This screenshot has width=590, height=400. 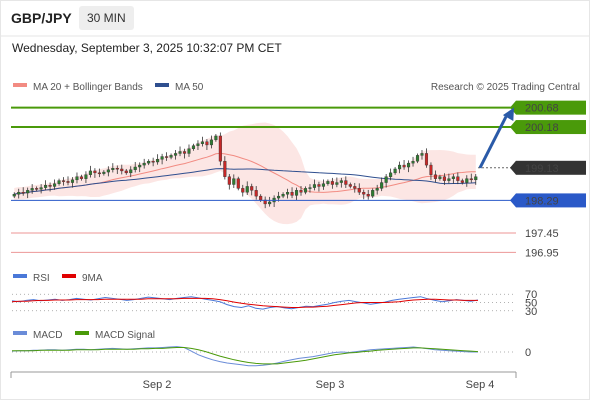 What do you see at coordinates (88, 87) in the screenshot?
I see `legend-label-bollinger: MA 20 + Bollinger Bands` at bounding box center [88, 87].